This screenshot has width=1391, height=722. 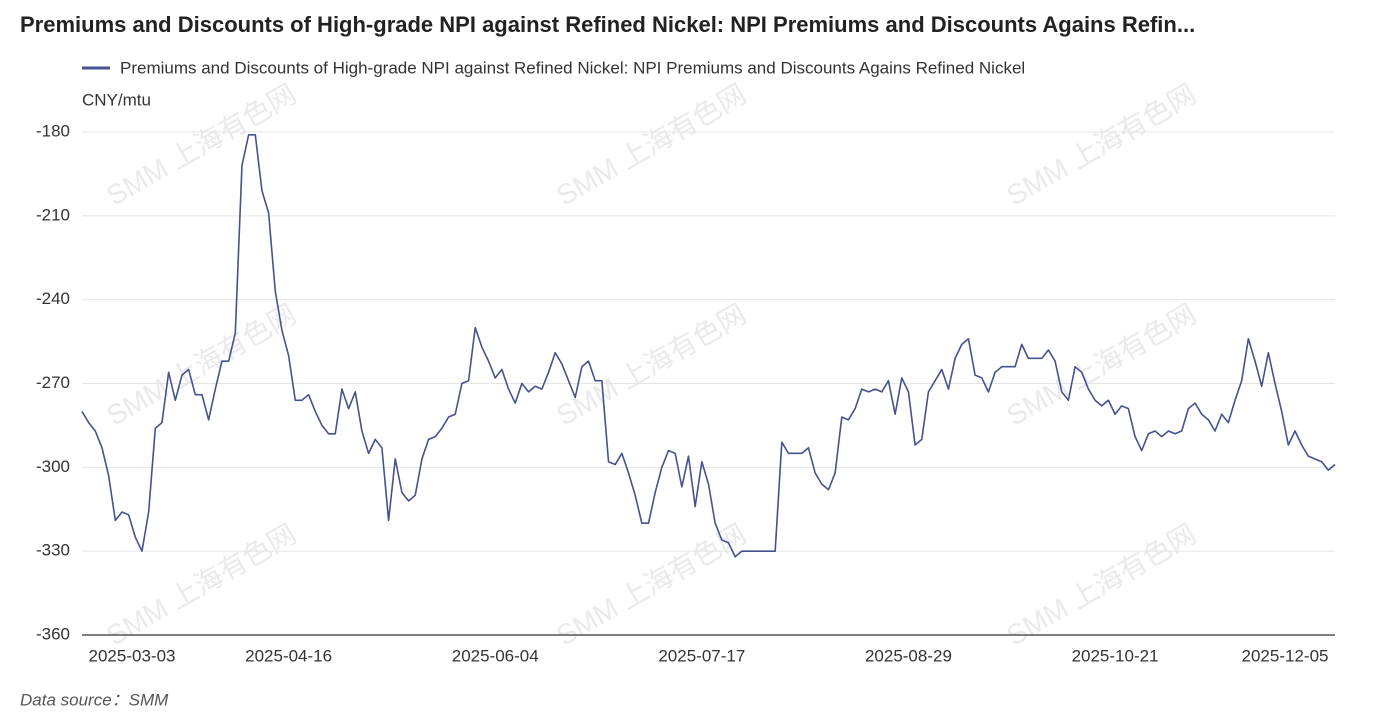 I want to click on y-tick-label: -210, so click(x=53, y=214).